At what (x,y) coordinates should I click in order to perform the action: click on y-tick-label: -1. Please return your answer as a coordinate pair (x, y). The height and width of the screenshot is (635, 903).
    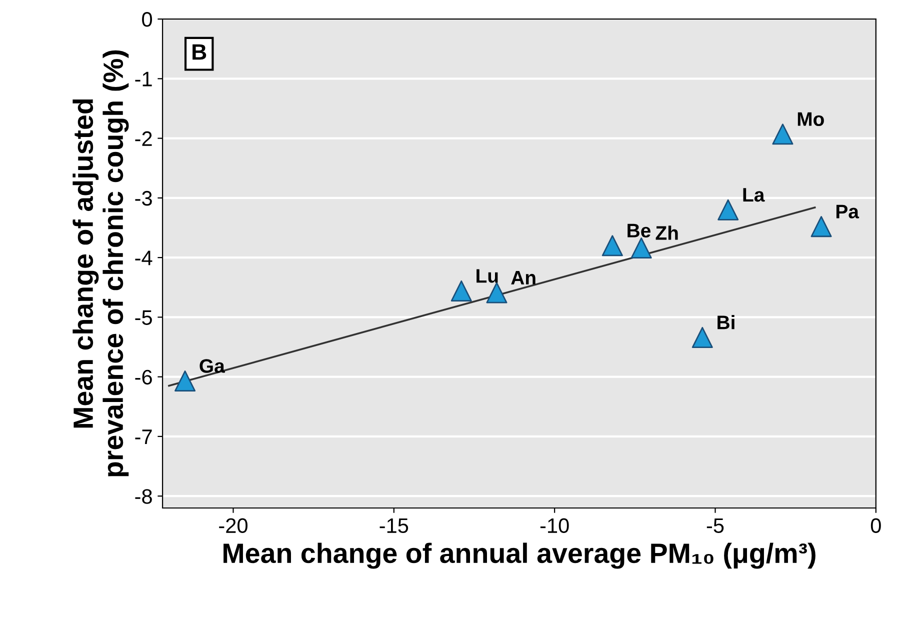
    Looking at the image, I should click on (143, 79).